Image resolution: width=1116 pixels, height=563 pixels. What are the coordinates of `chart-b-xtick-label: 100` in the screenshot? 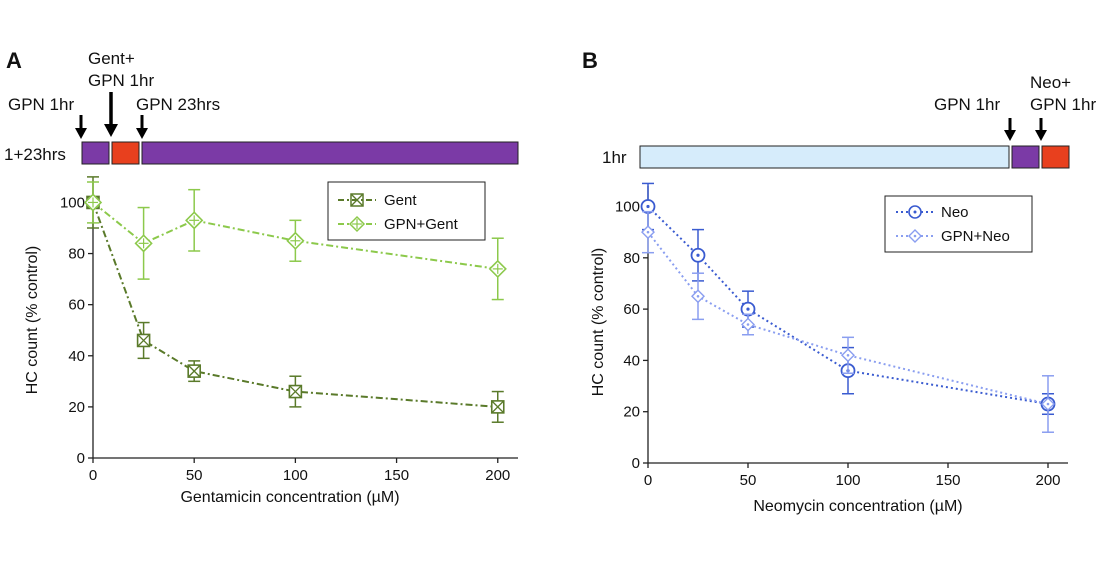 It's located at (847, 480).